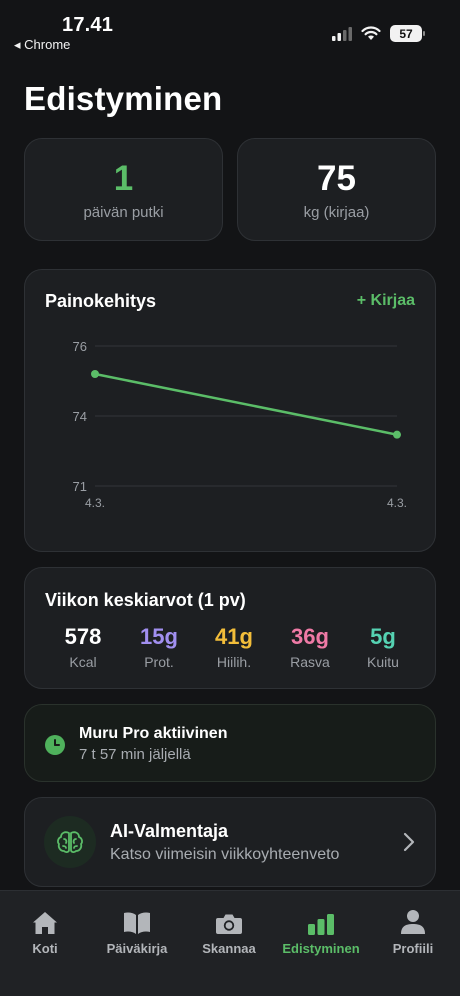 Image resolution: width=460 pixels, height=996 pixels. What do you see at coordinates (159, 662) in the screenshot?
I see `avg-protein-label: Prot.` at bounding box center [159, 662].